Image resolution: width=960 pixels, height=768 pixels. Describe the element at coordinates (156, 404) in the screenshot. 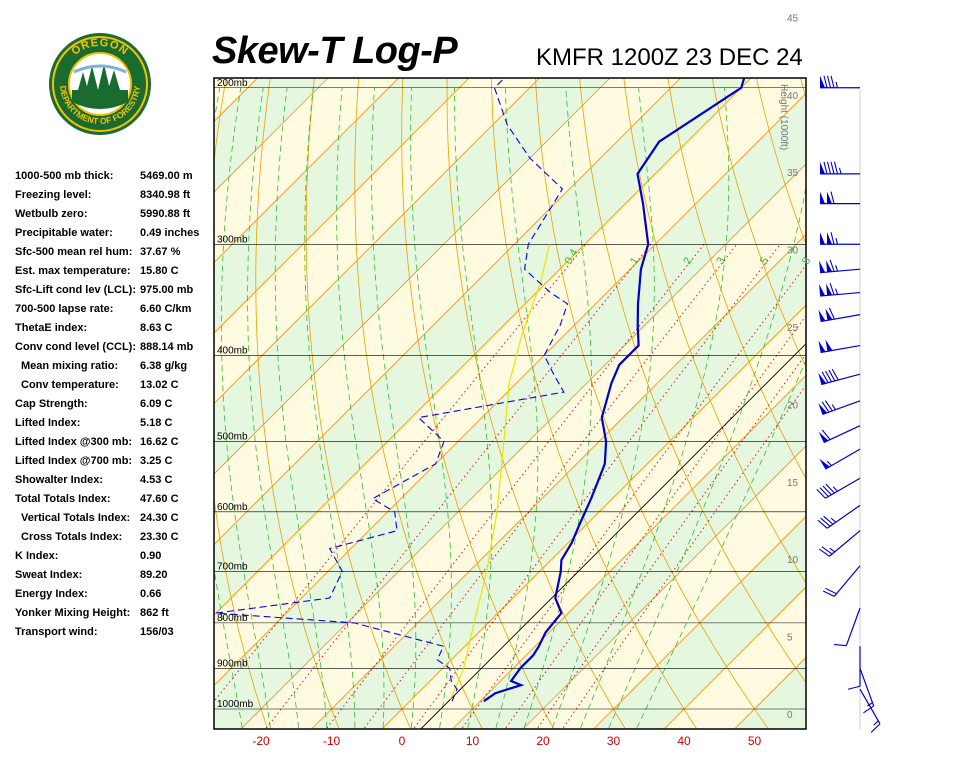

I see `stat-value: 6.09 C` at that location.